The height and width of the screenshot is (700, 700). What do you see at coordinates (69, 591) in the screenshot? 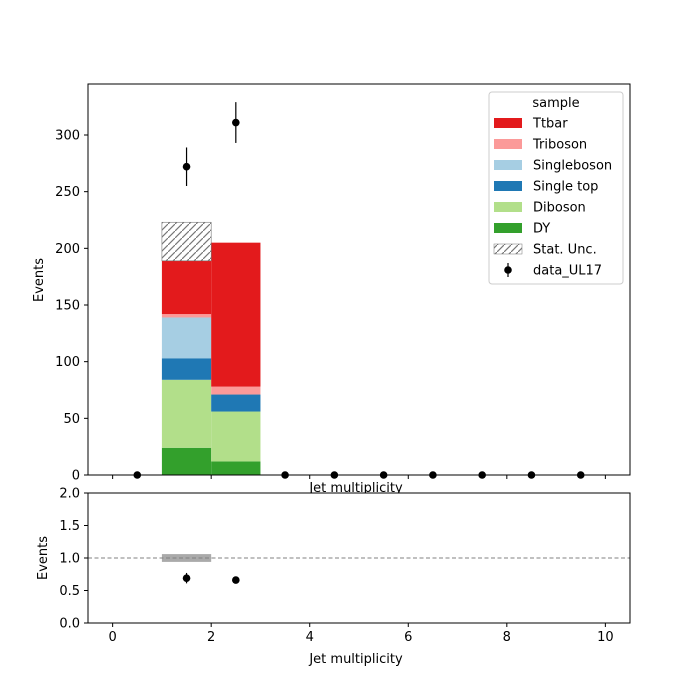
I see `y-tick-label: 0.5` at bounding box center [69, 591].